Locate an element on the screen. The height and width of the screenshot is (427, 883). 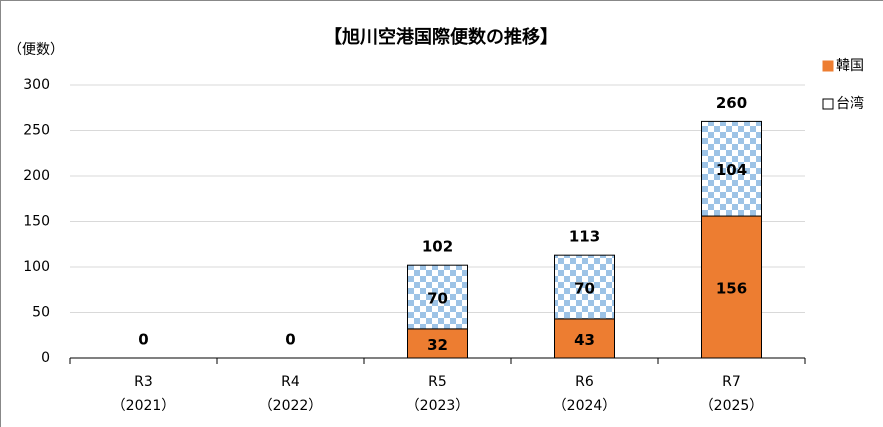
chart-title: 【旭川空港国際便数の推移】 is located at coordinates (441, 37).